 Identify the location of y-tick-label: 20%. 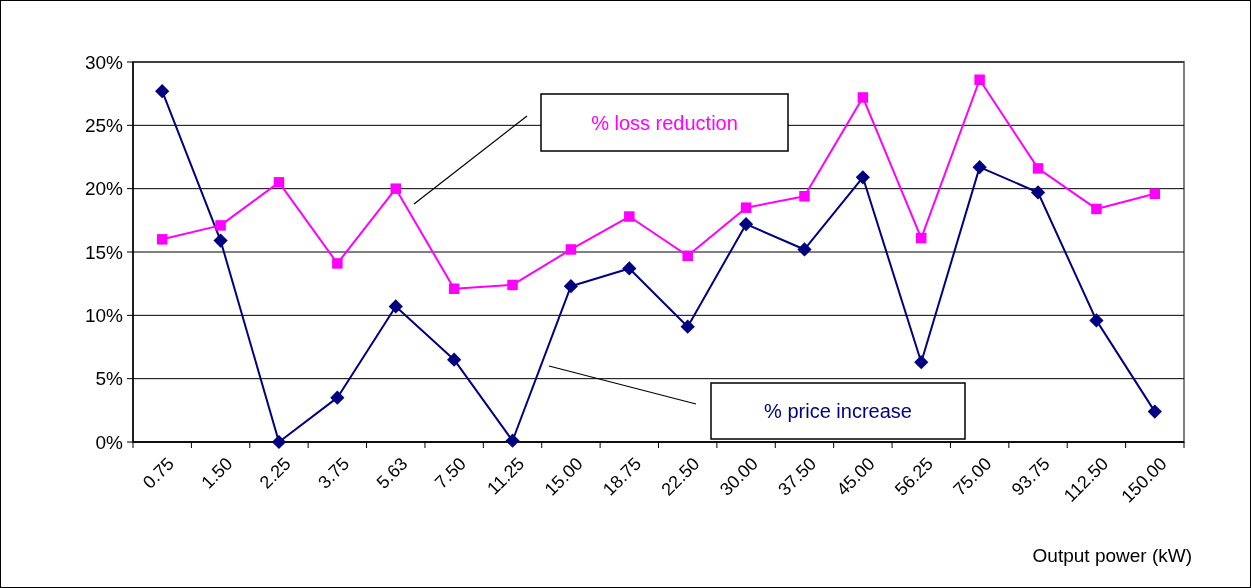
(104, 189).